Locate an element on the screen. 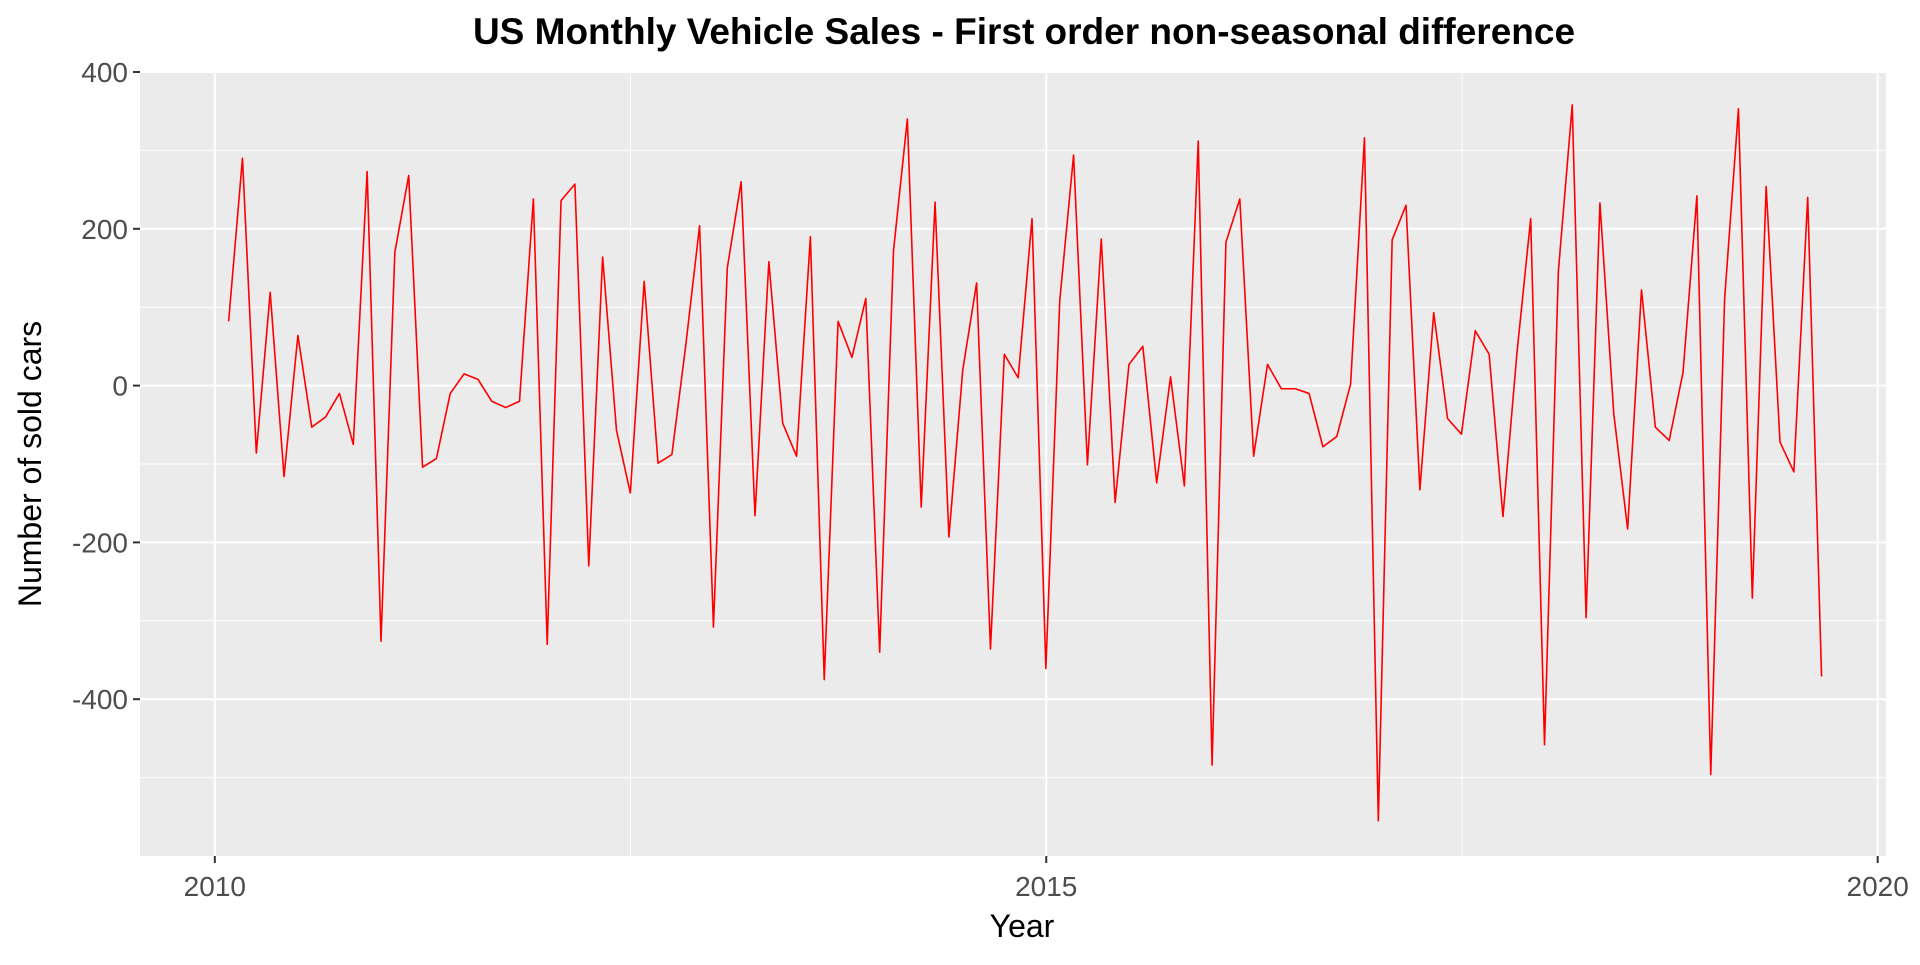 The height and width of the screenshot is (965, 1920). x-tick-label: 2020 is located at coordinates (1878, 886).